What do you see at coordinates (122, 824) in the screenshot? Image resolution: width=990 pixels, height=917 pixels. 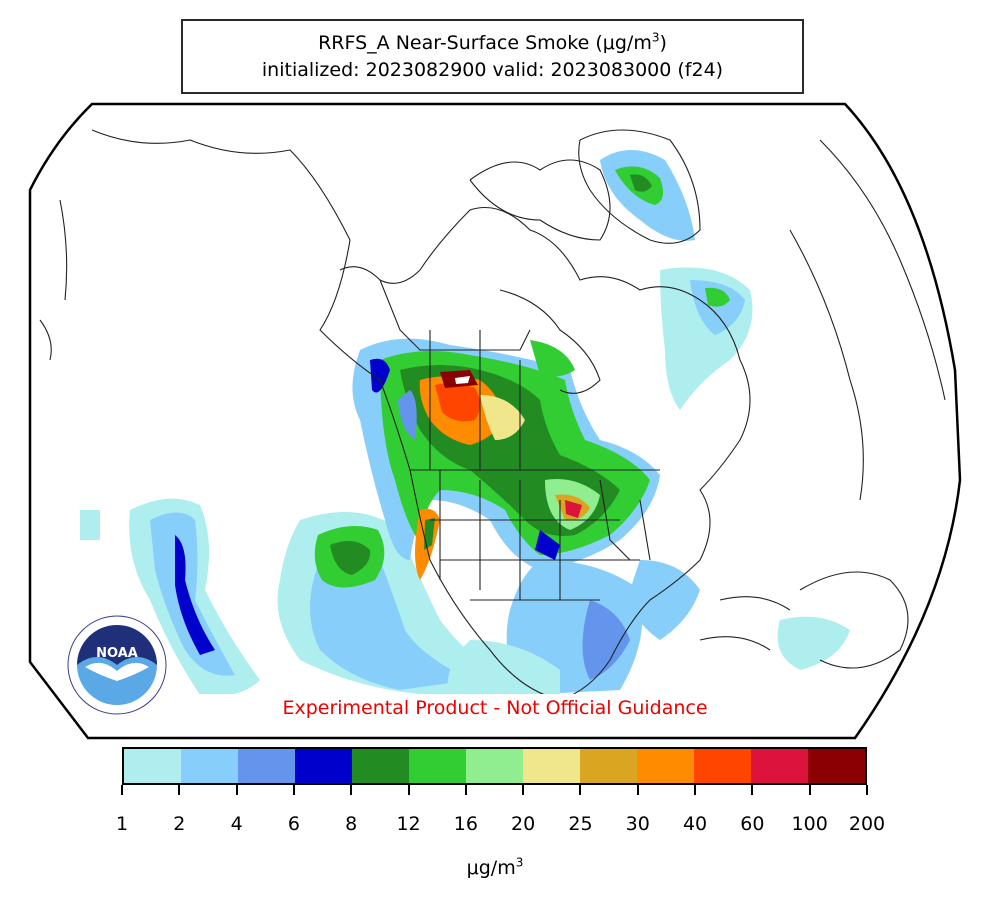 I see `colorbar-tick-label: 1` at bounding box center [122, 824].